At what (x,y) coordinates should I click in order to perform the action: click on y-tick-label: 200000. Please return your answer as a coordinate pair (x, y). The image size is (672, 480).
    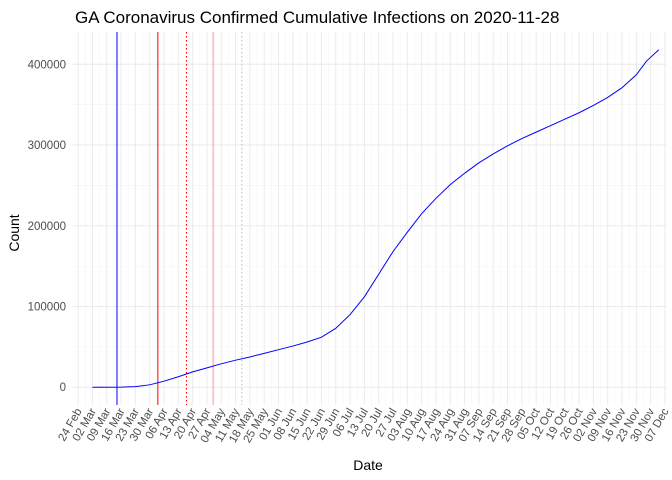
    Looking at the image, I should click on (47, 227).